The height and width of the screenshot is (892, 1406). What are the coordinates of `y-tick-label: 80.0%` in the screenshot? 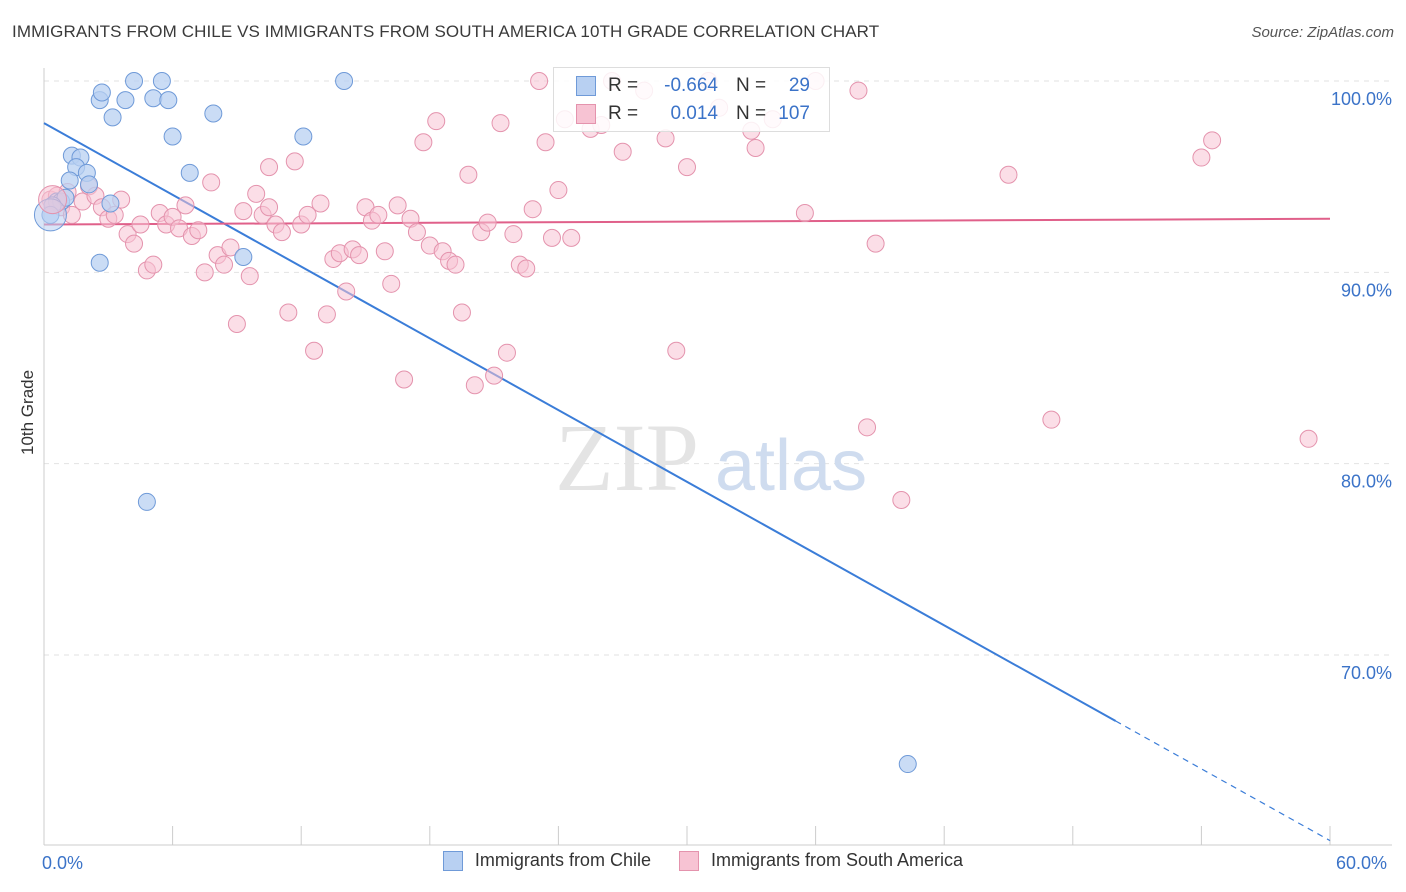 It's located at (1366, 482).